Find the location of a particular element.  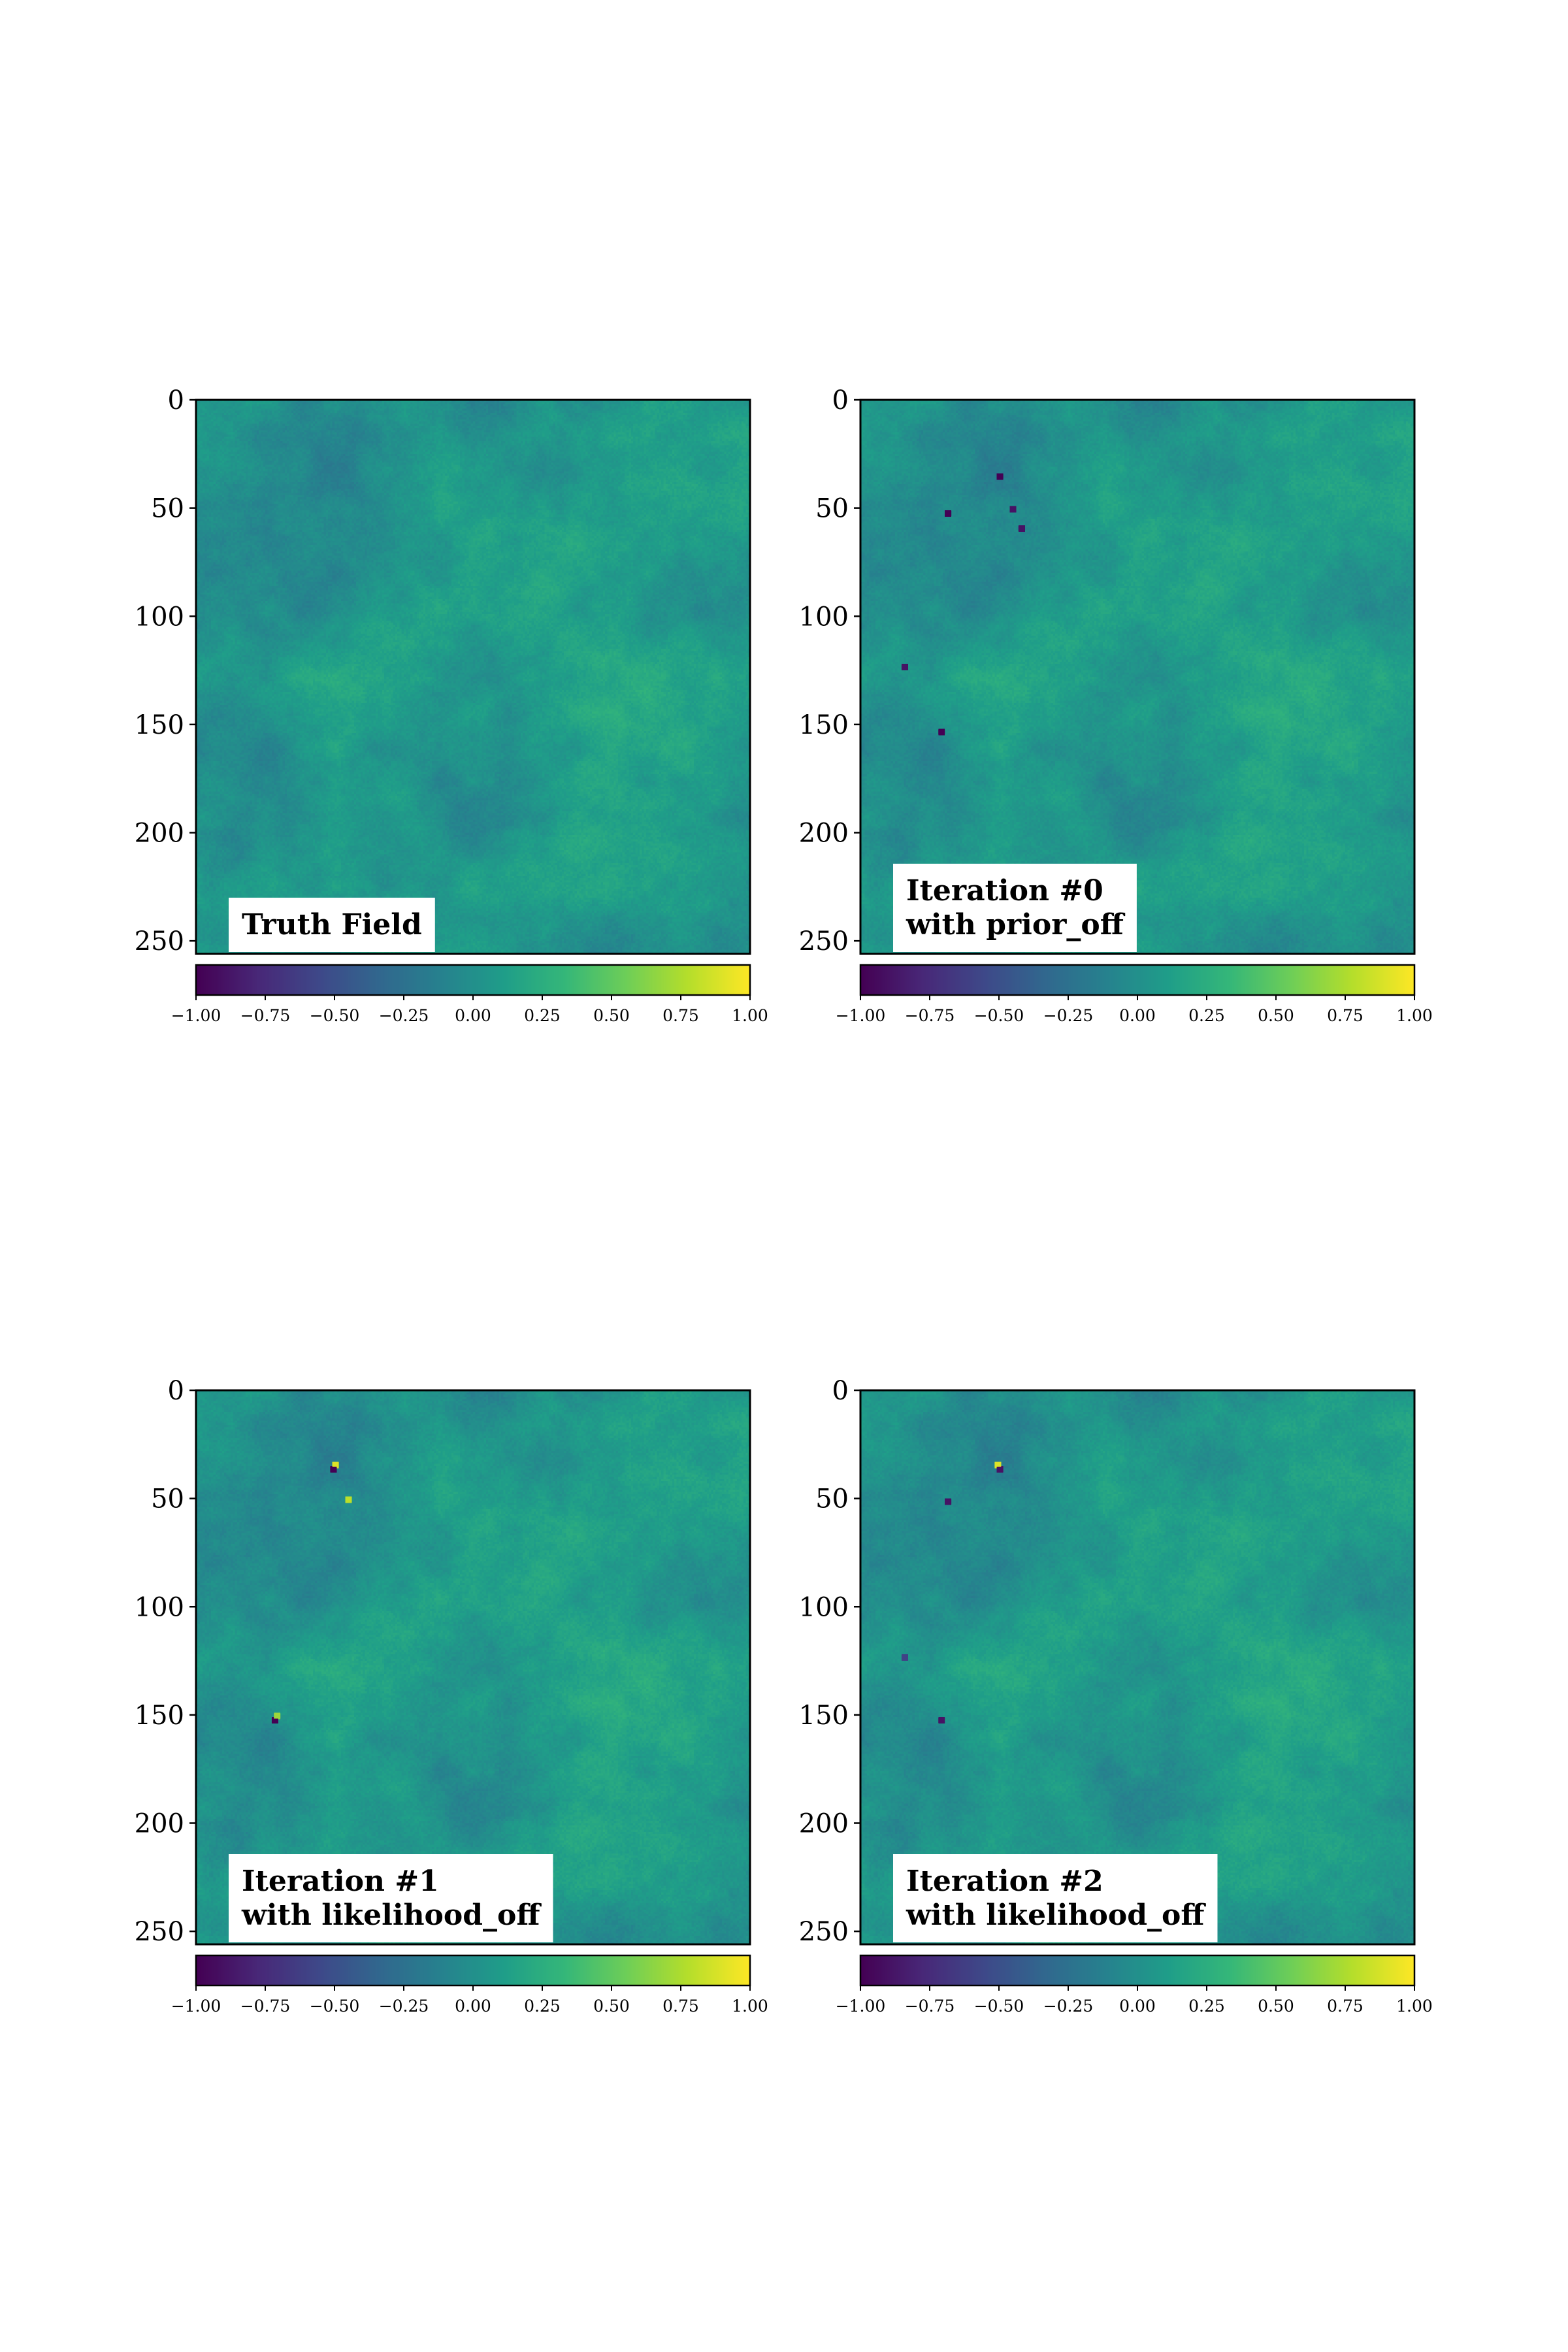

panel-annotation: Truth Field is located at coordinates (332, 925).